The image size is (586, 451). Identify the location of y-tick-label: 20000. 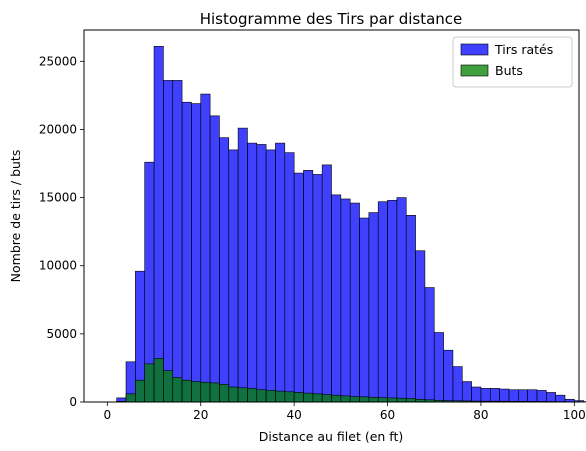
(58, 129).